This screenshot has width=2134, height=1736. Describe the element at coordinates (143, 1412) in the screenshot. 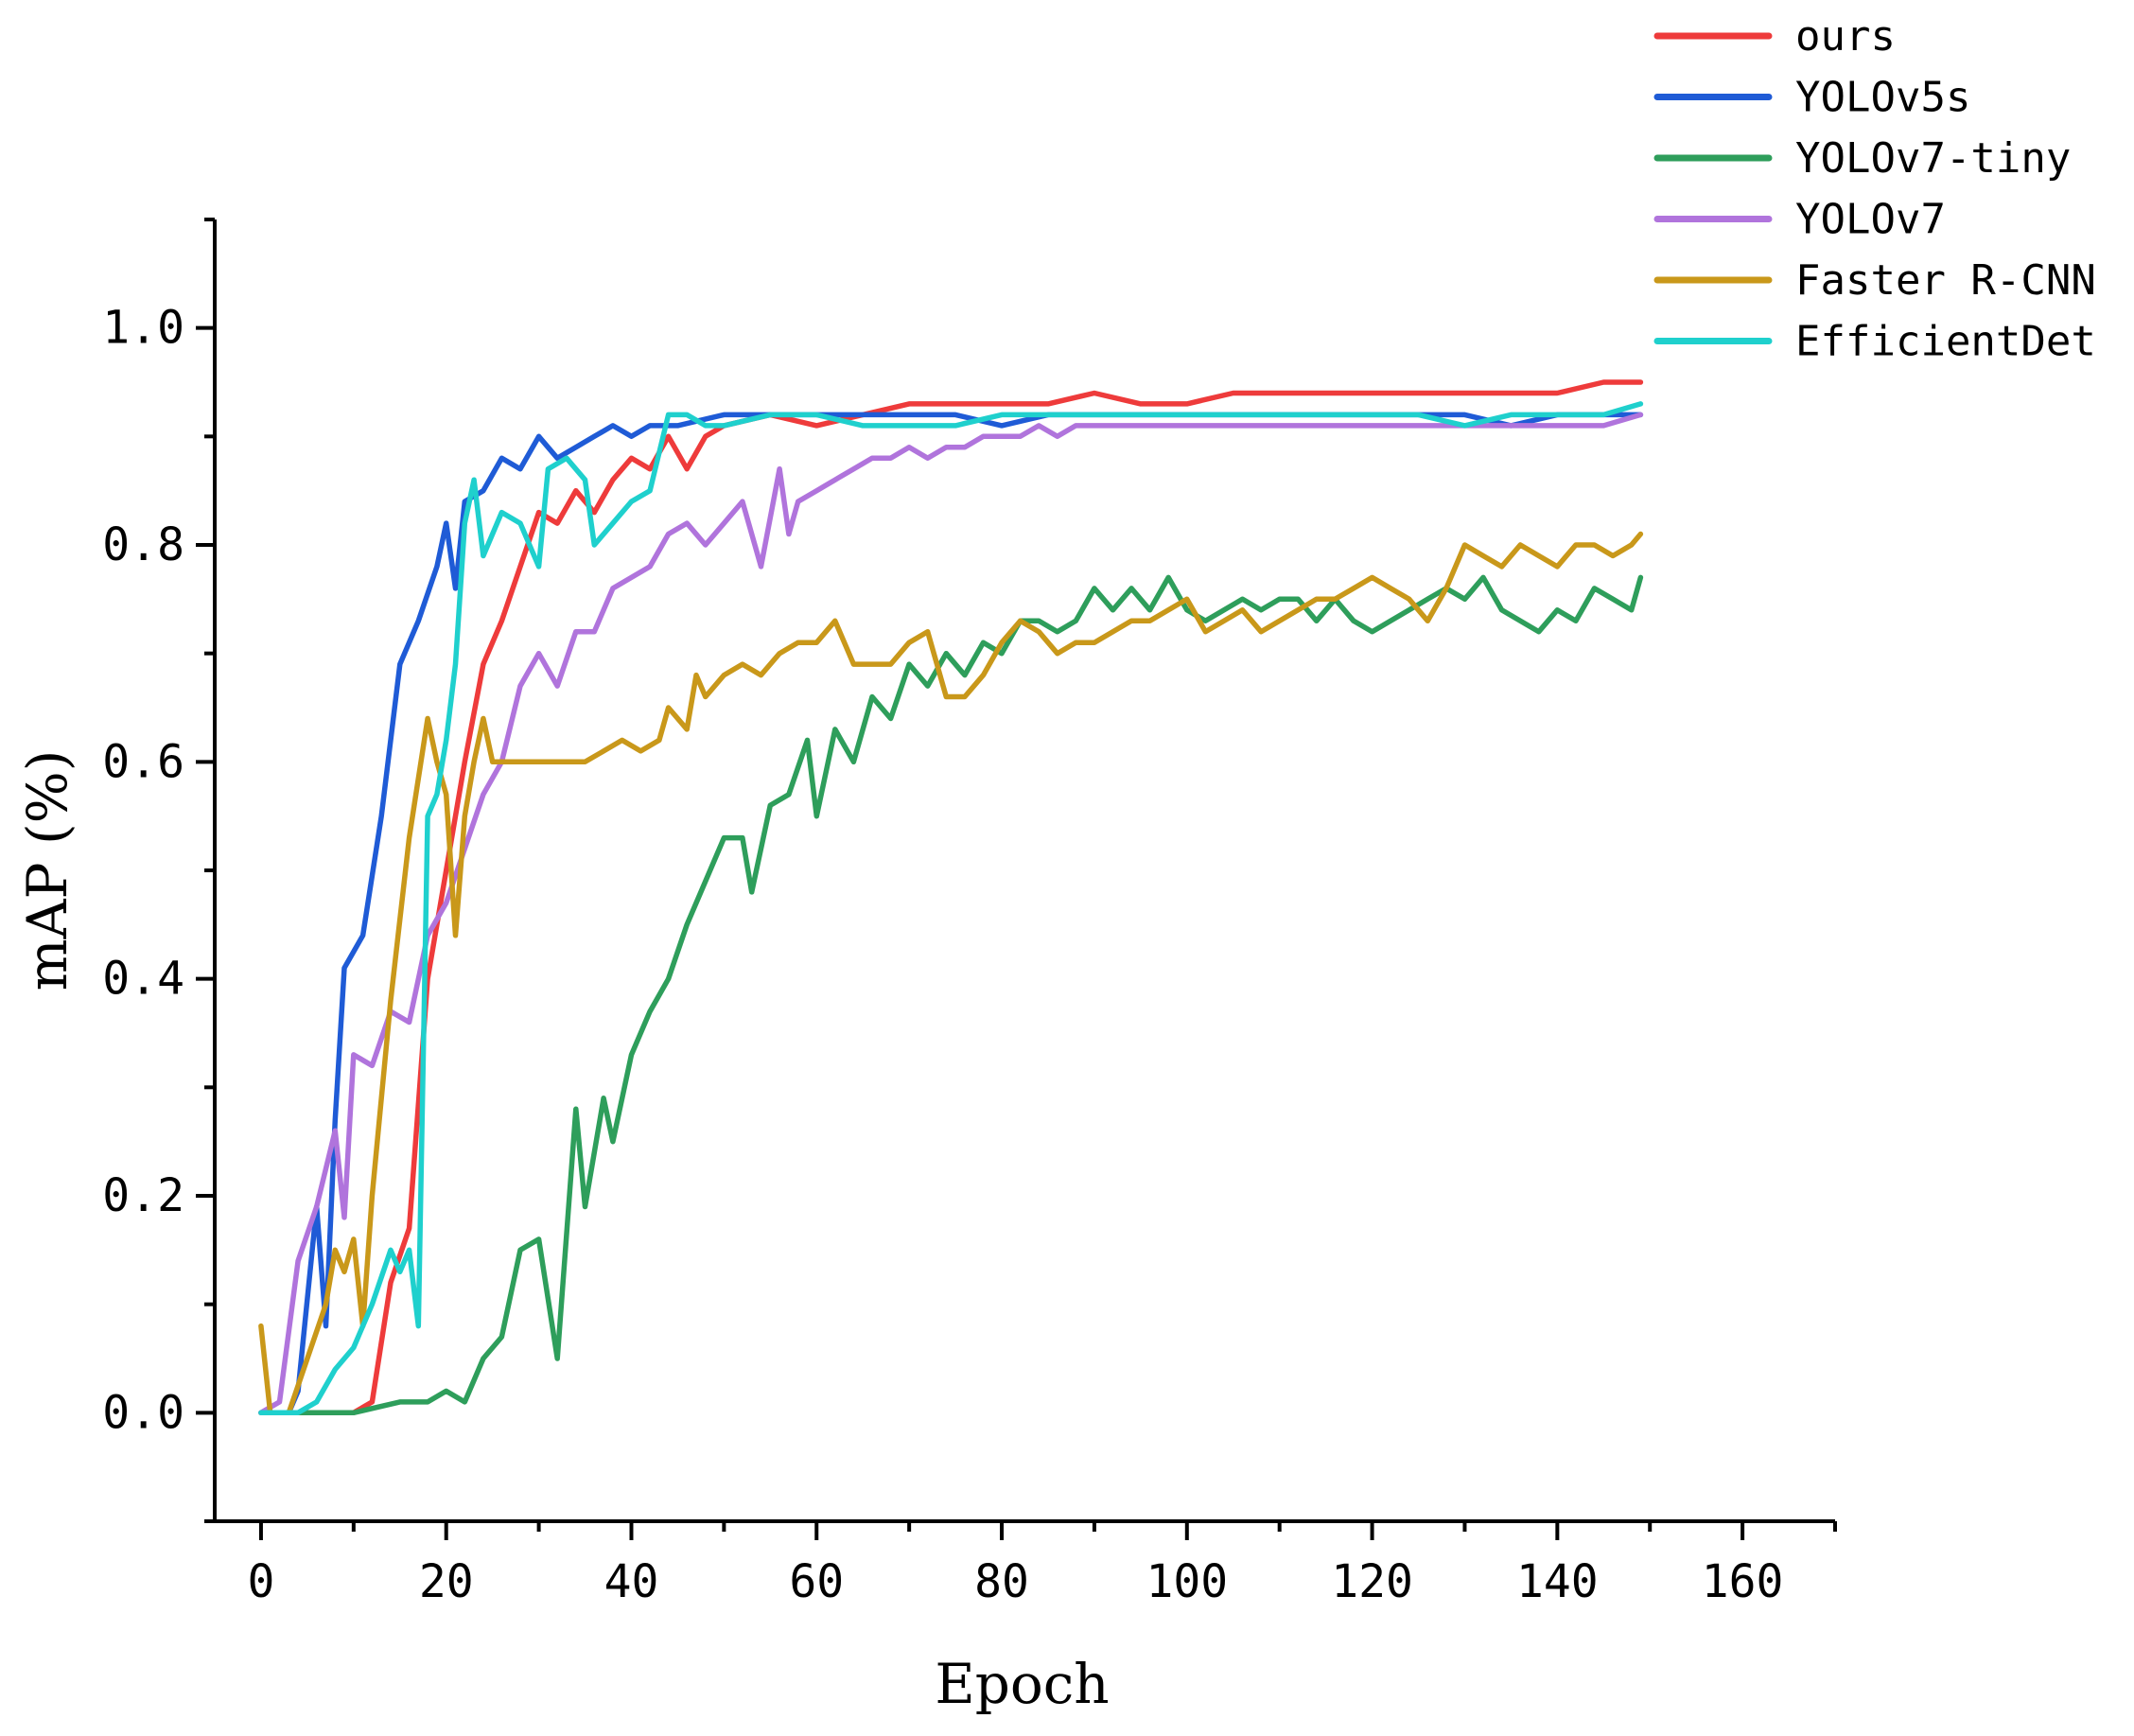

I see `y-tick-label: 0.0` at that location.